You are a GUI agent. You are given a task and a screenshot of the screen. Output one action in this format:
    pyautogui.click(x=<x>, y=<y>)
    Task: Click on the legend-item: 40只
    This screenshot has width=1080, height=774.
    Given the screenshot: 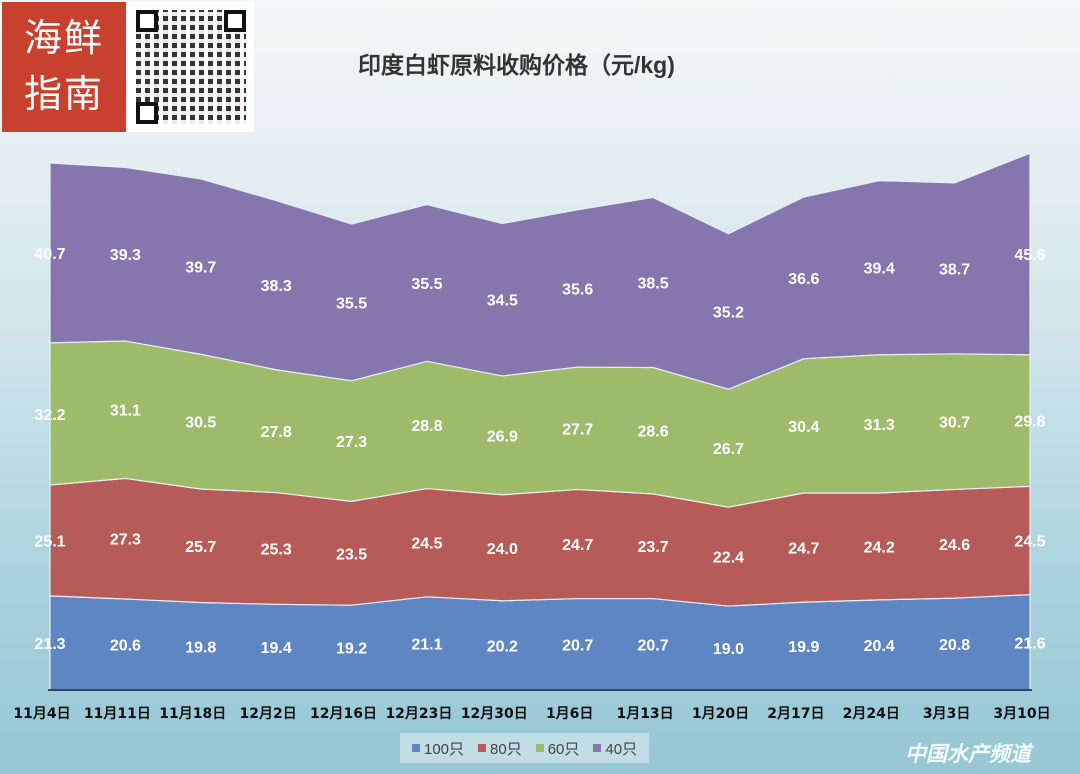 What is the action you would take?
    pyautogui.click(x=615, y=748)
    